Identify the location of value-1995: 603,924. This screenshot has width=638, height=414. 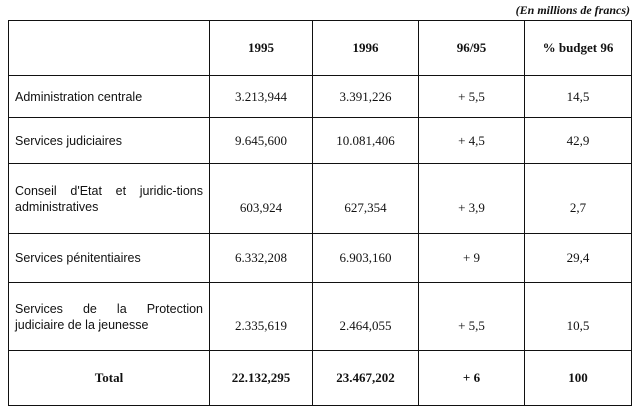
(261, 198).